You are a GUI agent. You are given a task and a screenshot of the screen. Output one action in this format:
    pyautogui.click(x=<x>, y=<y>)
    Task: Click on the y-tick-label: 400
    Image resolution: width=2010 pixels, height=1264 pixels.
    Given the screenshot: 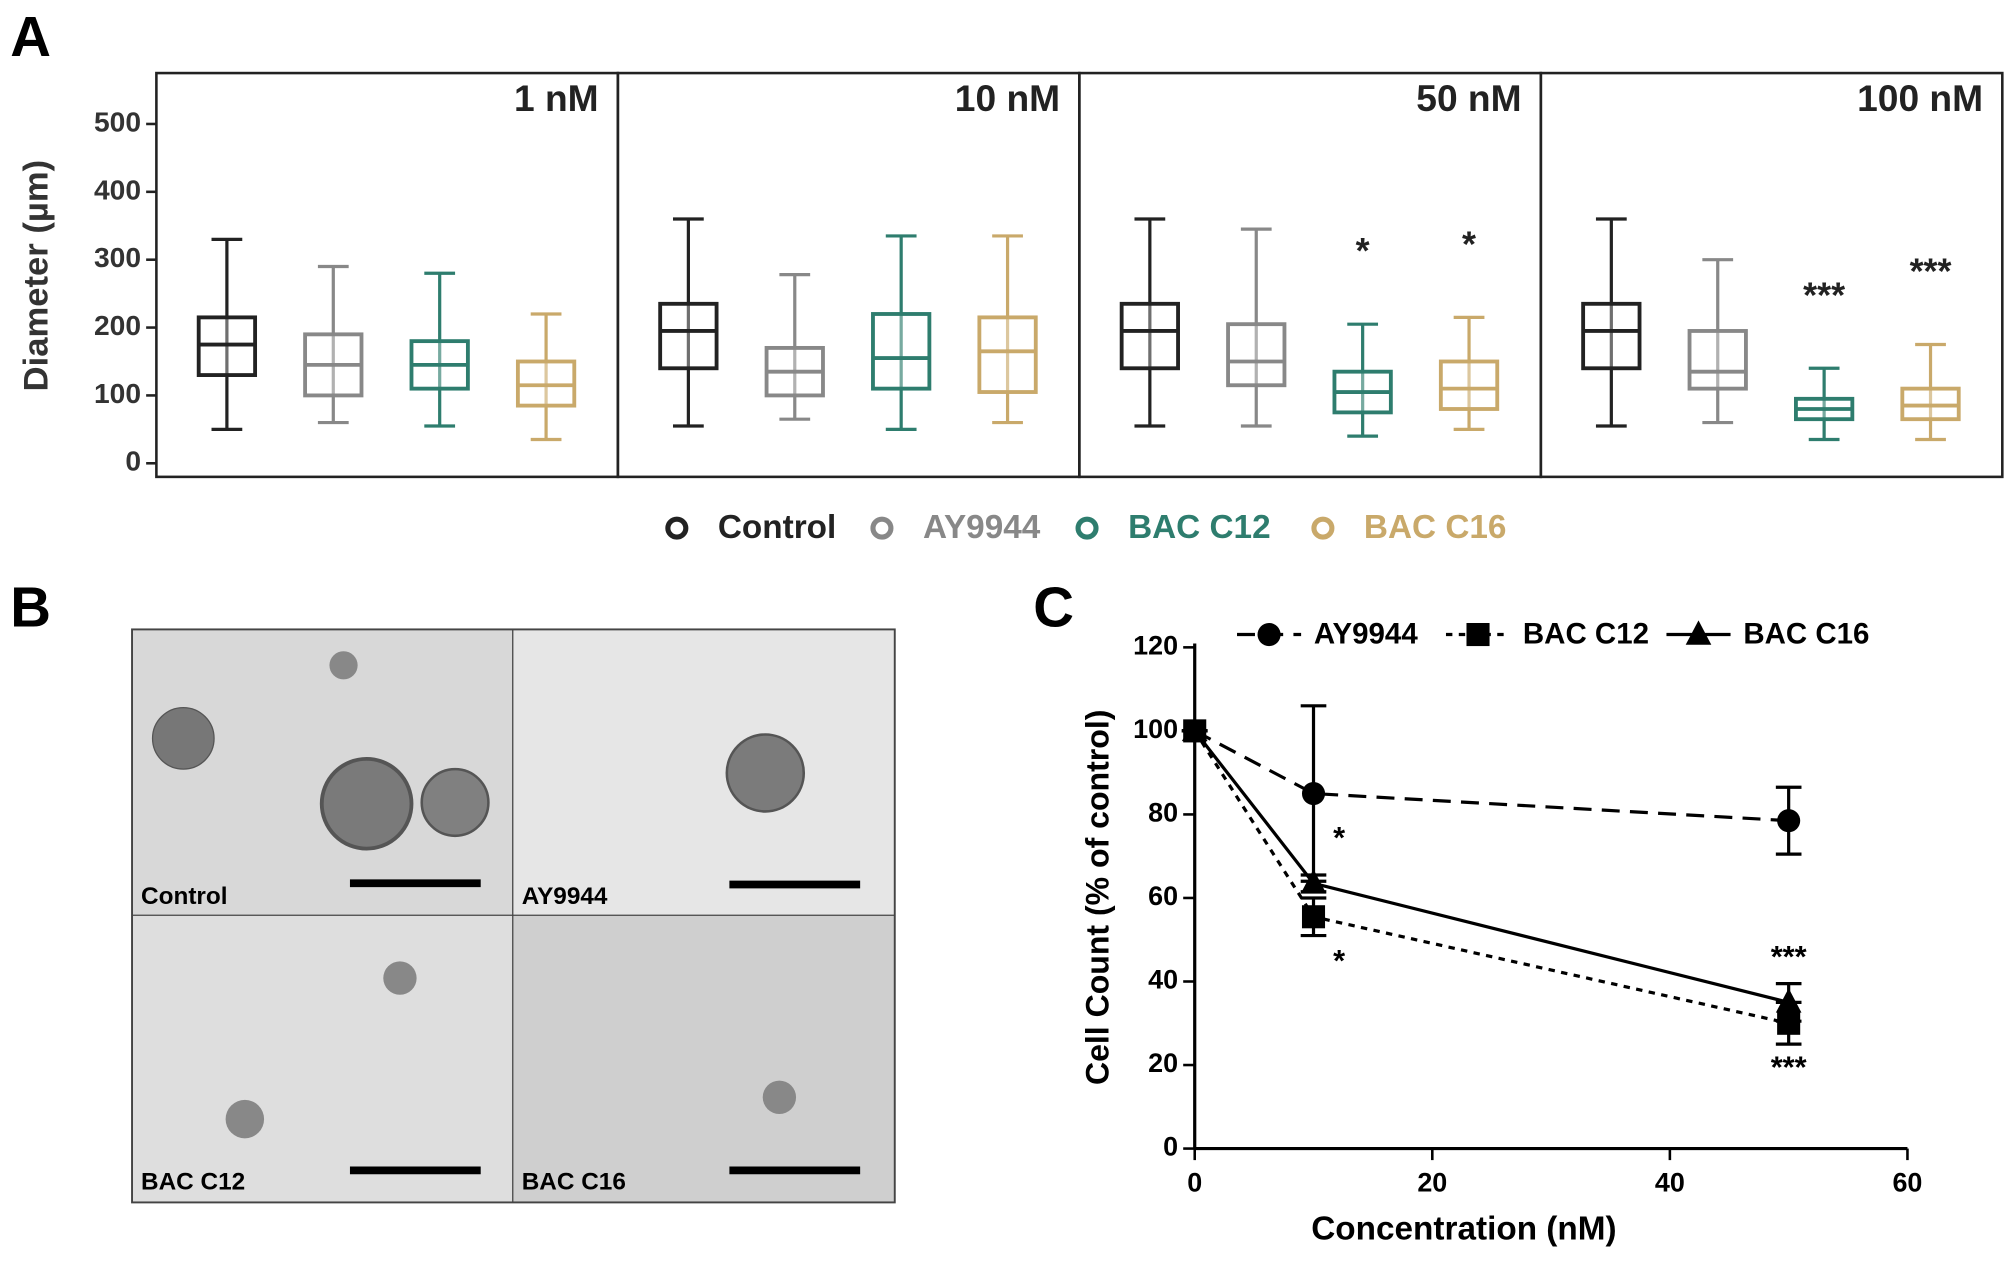 What is the action you would take?
    pyautogui.click(x=117, y=189)
    